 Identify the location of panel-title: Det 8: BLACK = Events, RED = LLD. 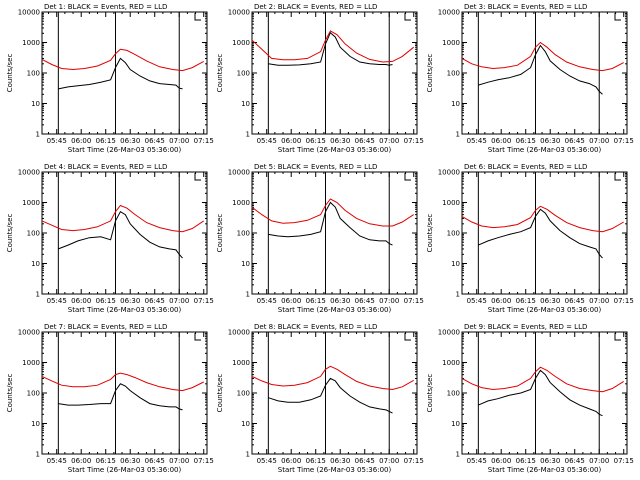
(315, 327).